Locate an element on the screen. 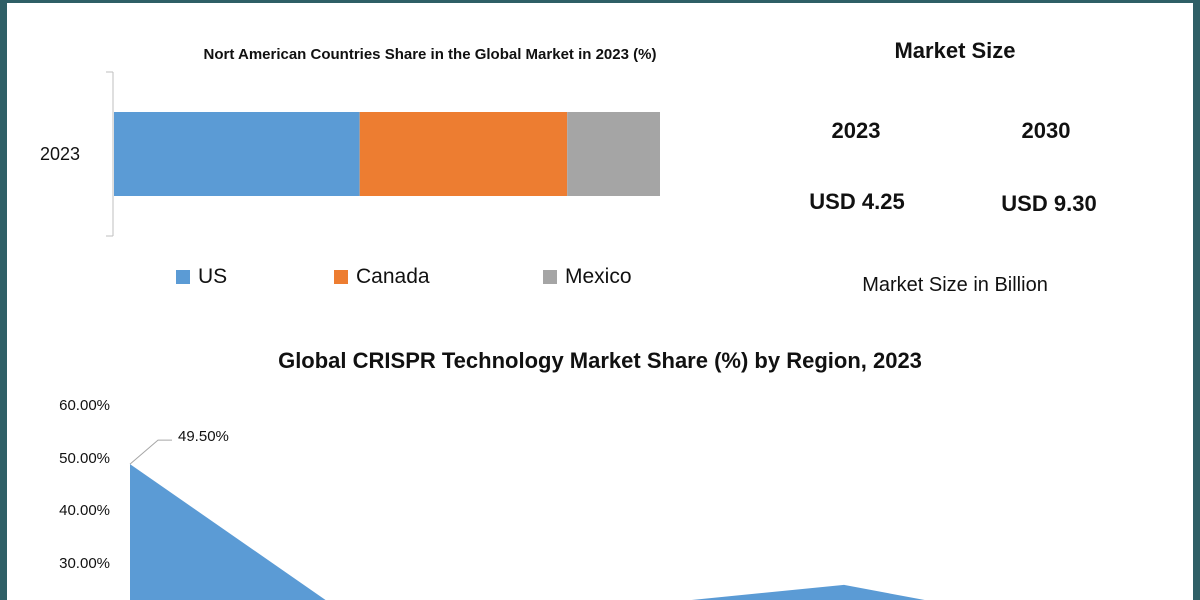  data-label-leader-line is located at coordinates (150, 452).